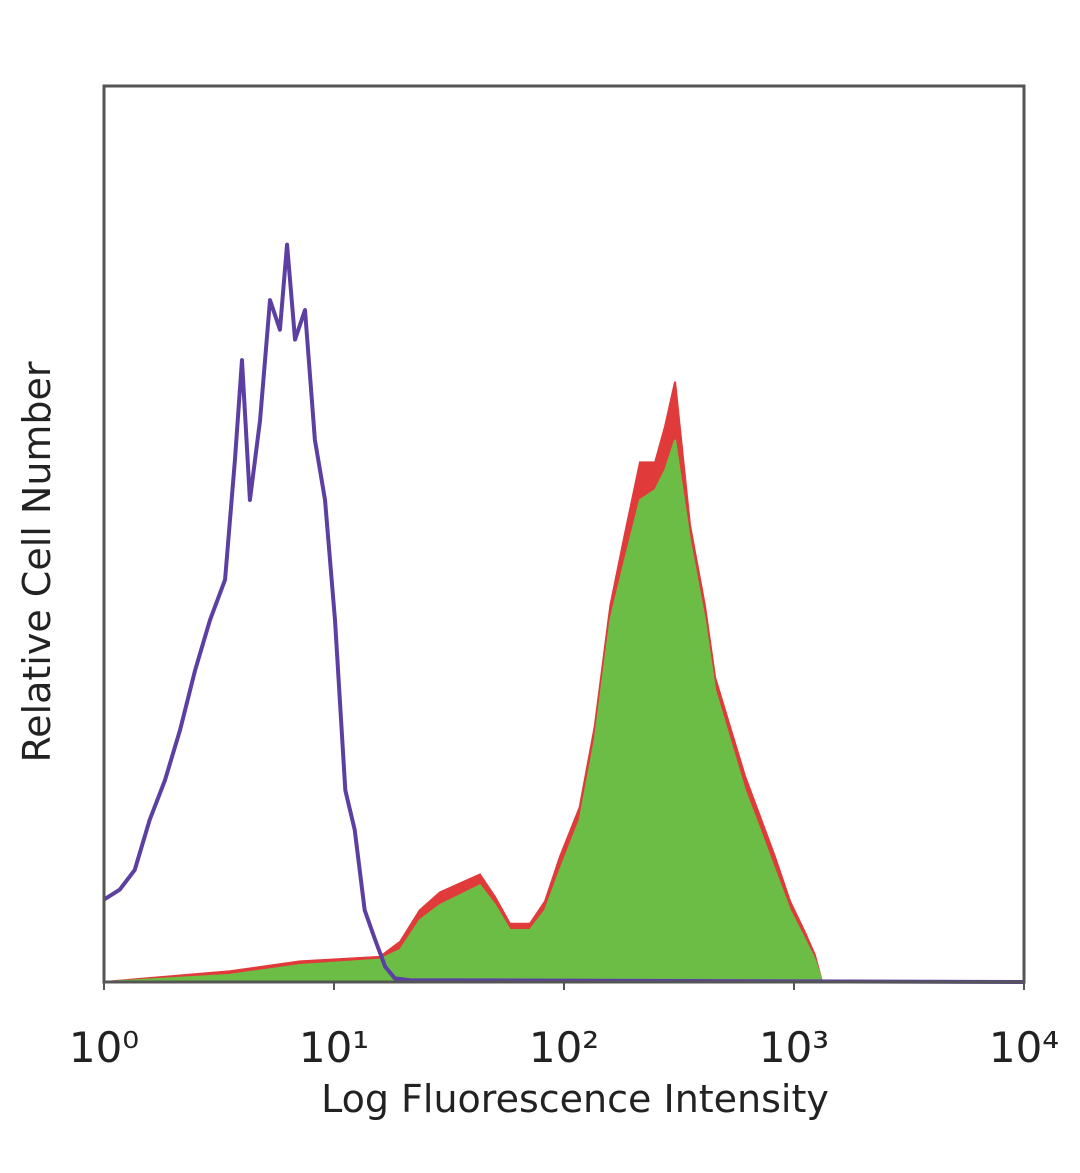  Describe the element at coordinates (794, 1047) in the screenshot. I see `x-tick-label: 10³` at that location.